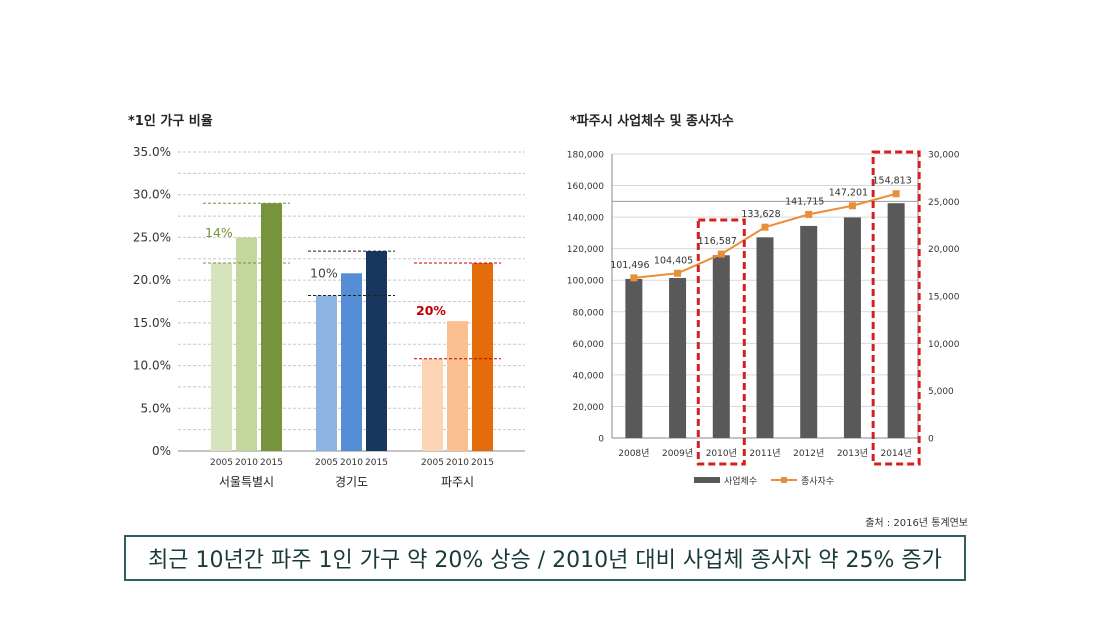 This screenshot has width=1100, height=644. Describe the element at coordinates (629, 265) in the screenshot. I see `data-label: 101,496` at that location.